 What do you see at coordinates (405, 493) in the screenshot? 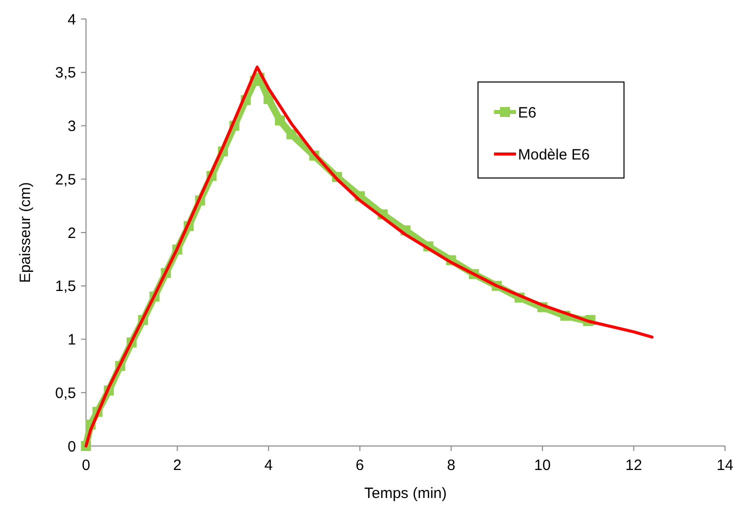
I see `x-axis-title: Temps (min)` at bounding box center [405, 493].